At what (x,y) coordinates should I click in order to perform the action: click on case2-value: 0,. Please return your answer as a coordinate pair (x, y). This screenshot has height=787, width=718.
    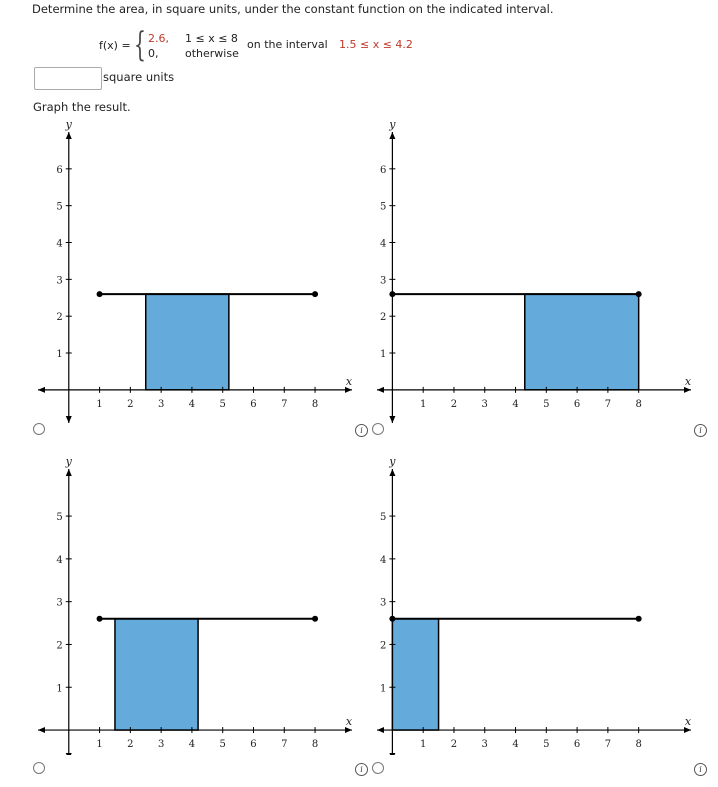
    Looking at the image, I should click on (153, 53).